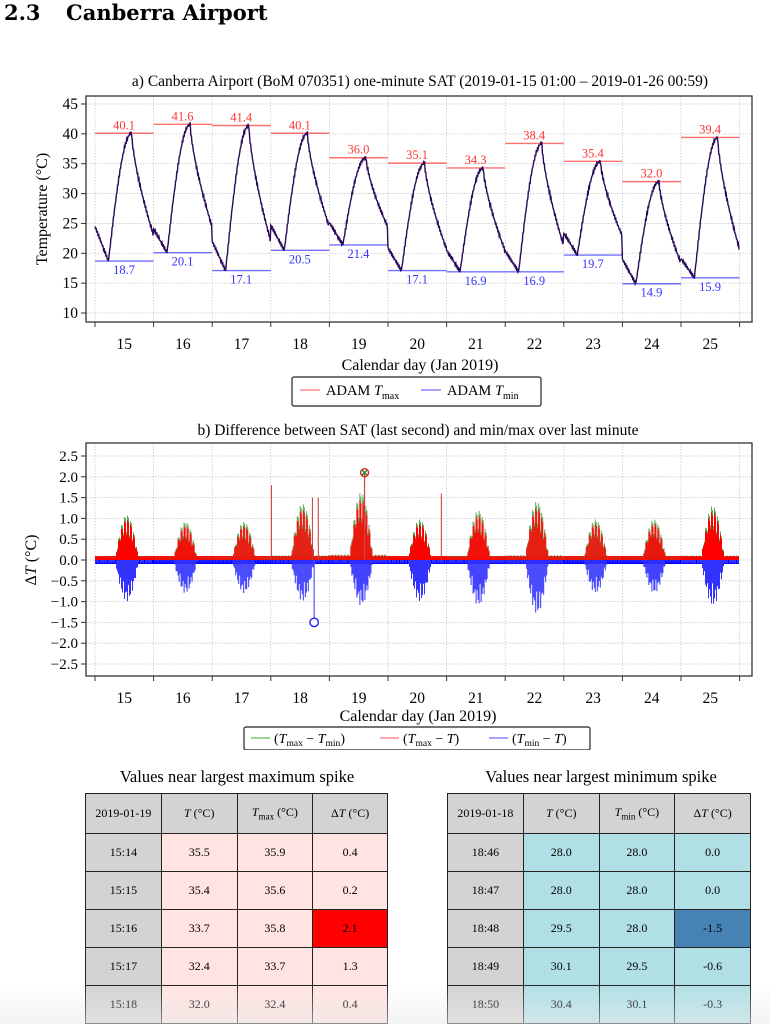  Describe the element at coordinates (71, 134) in the screenshot. I see `ytick-label: 40` at that location.